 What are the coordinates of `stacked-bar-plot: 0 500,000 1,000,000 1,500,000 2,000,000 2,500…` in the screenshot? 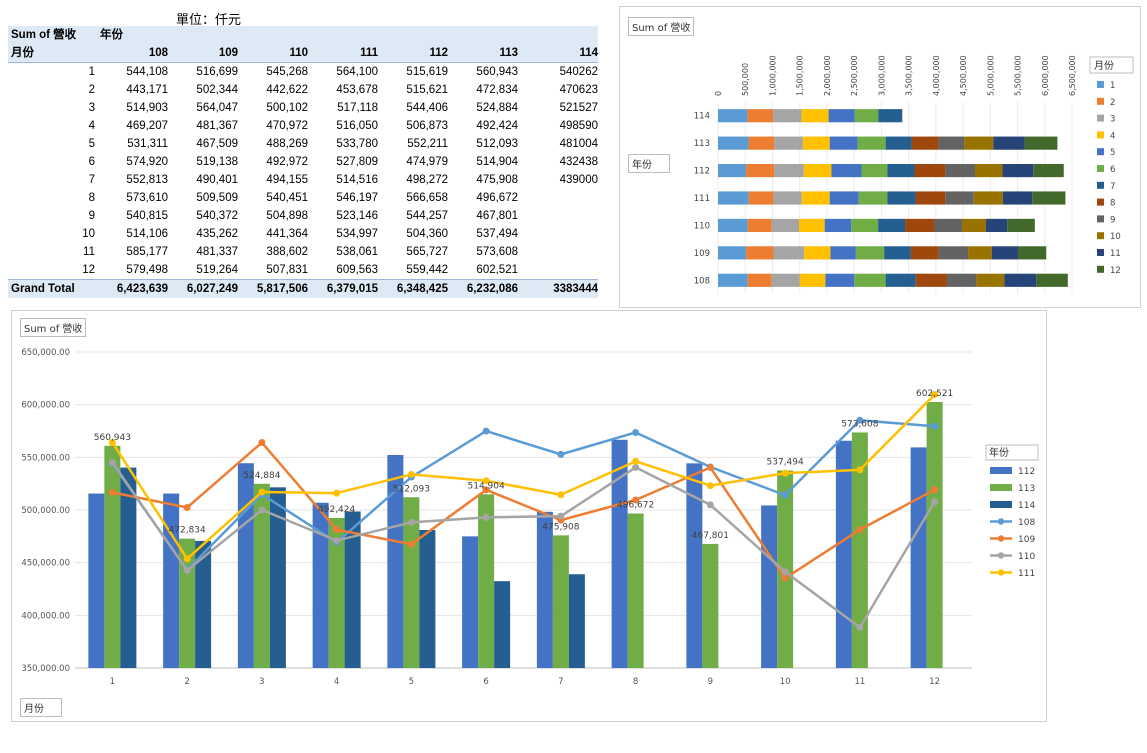 It's located at (914, 174).